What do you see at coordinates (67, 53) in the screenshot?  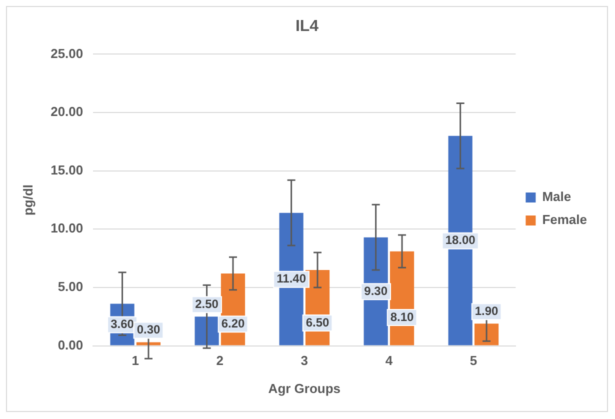 I see `y-tick-label: 25.00` at bounding box center [67, 53].